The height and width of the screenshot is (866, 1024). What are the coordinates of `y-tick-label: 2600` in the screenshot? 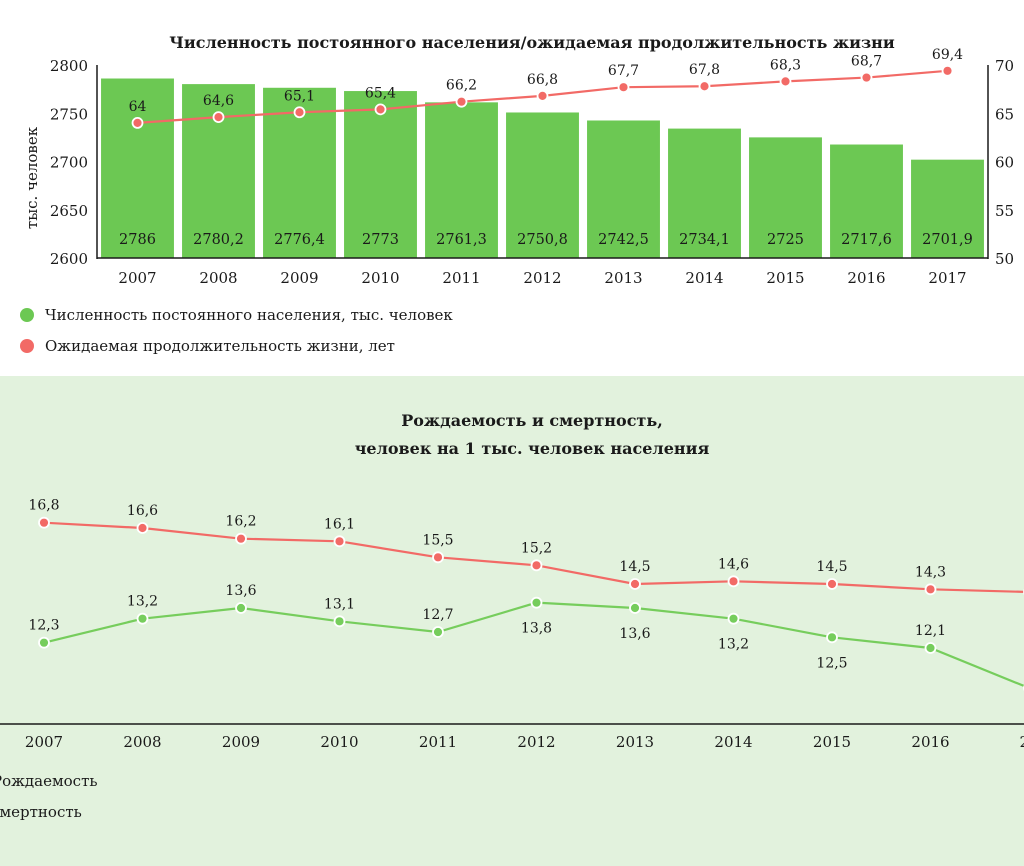 It's located at (69, 259).